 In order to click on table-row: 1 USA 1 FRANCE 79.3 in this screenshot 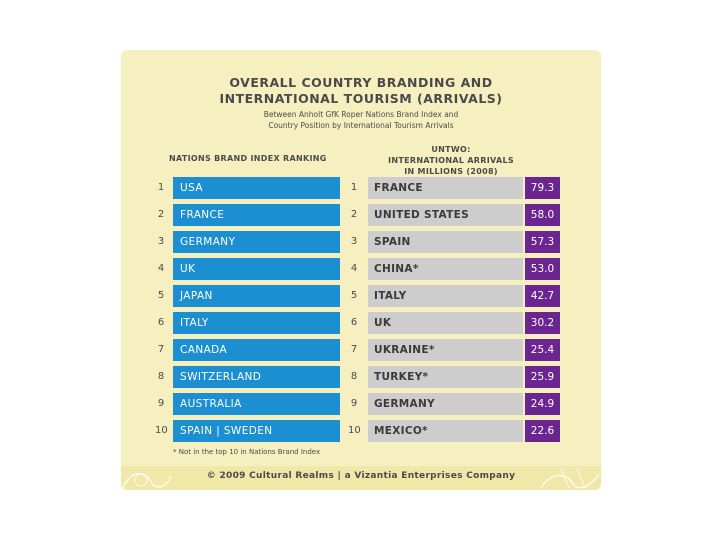, I will do `click(378, 190)`.